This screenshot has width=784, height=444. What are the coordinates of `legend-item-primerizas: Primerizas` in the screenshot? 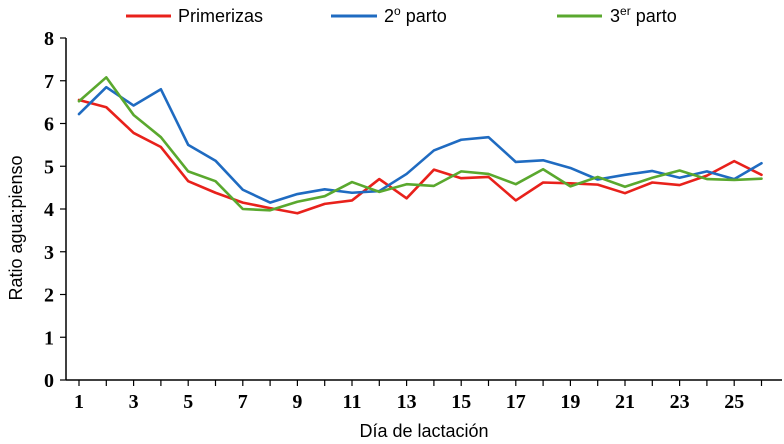 It's located at (194, 16).